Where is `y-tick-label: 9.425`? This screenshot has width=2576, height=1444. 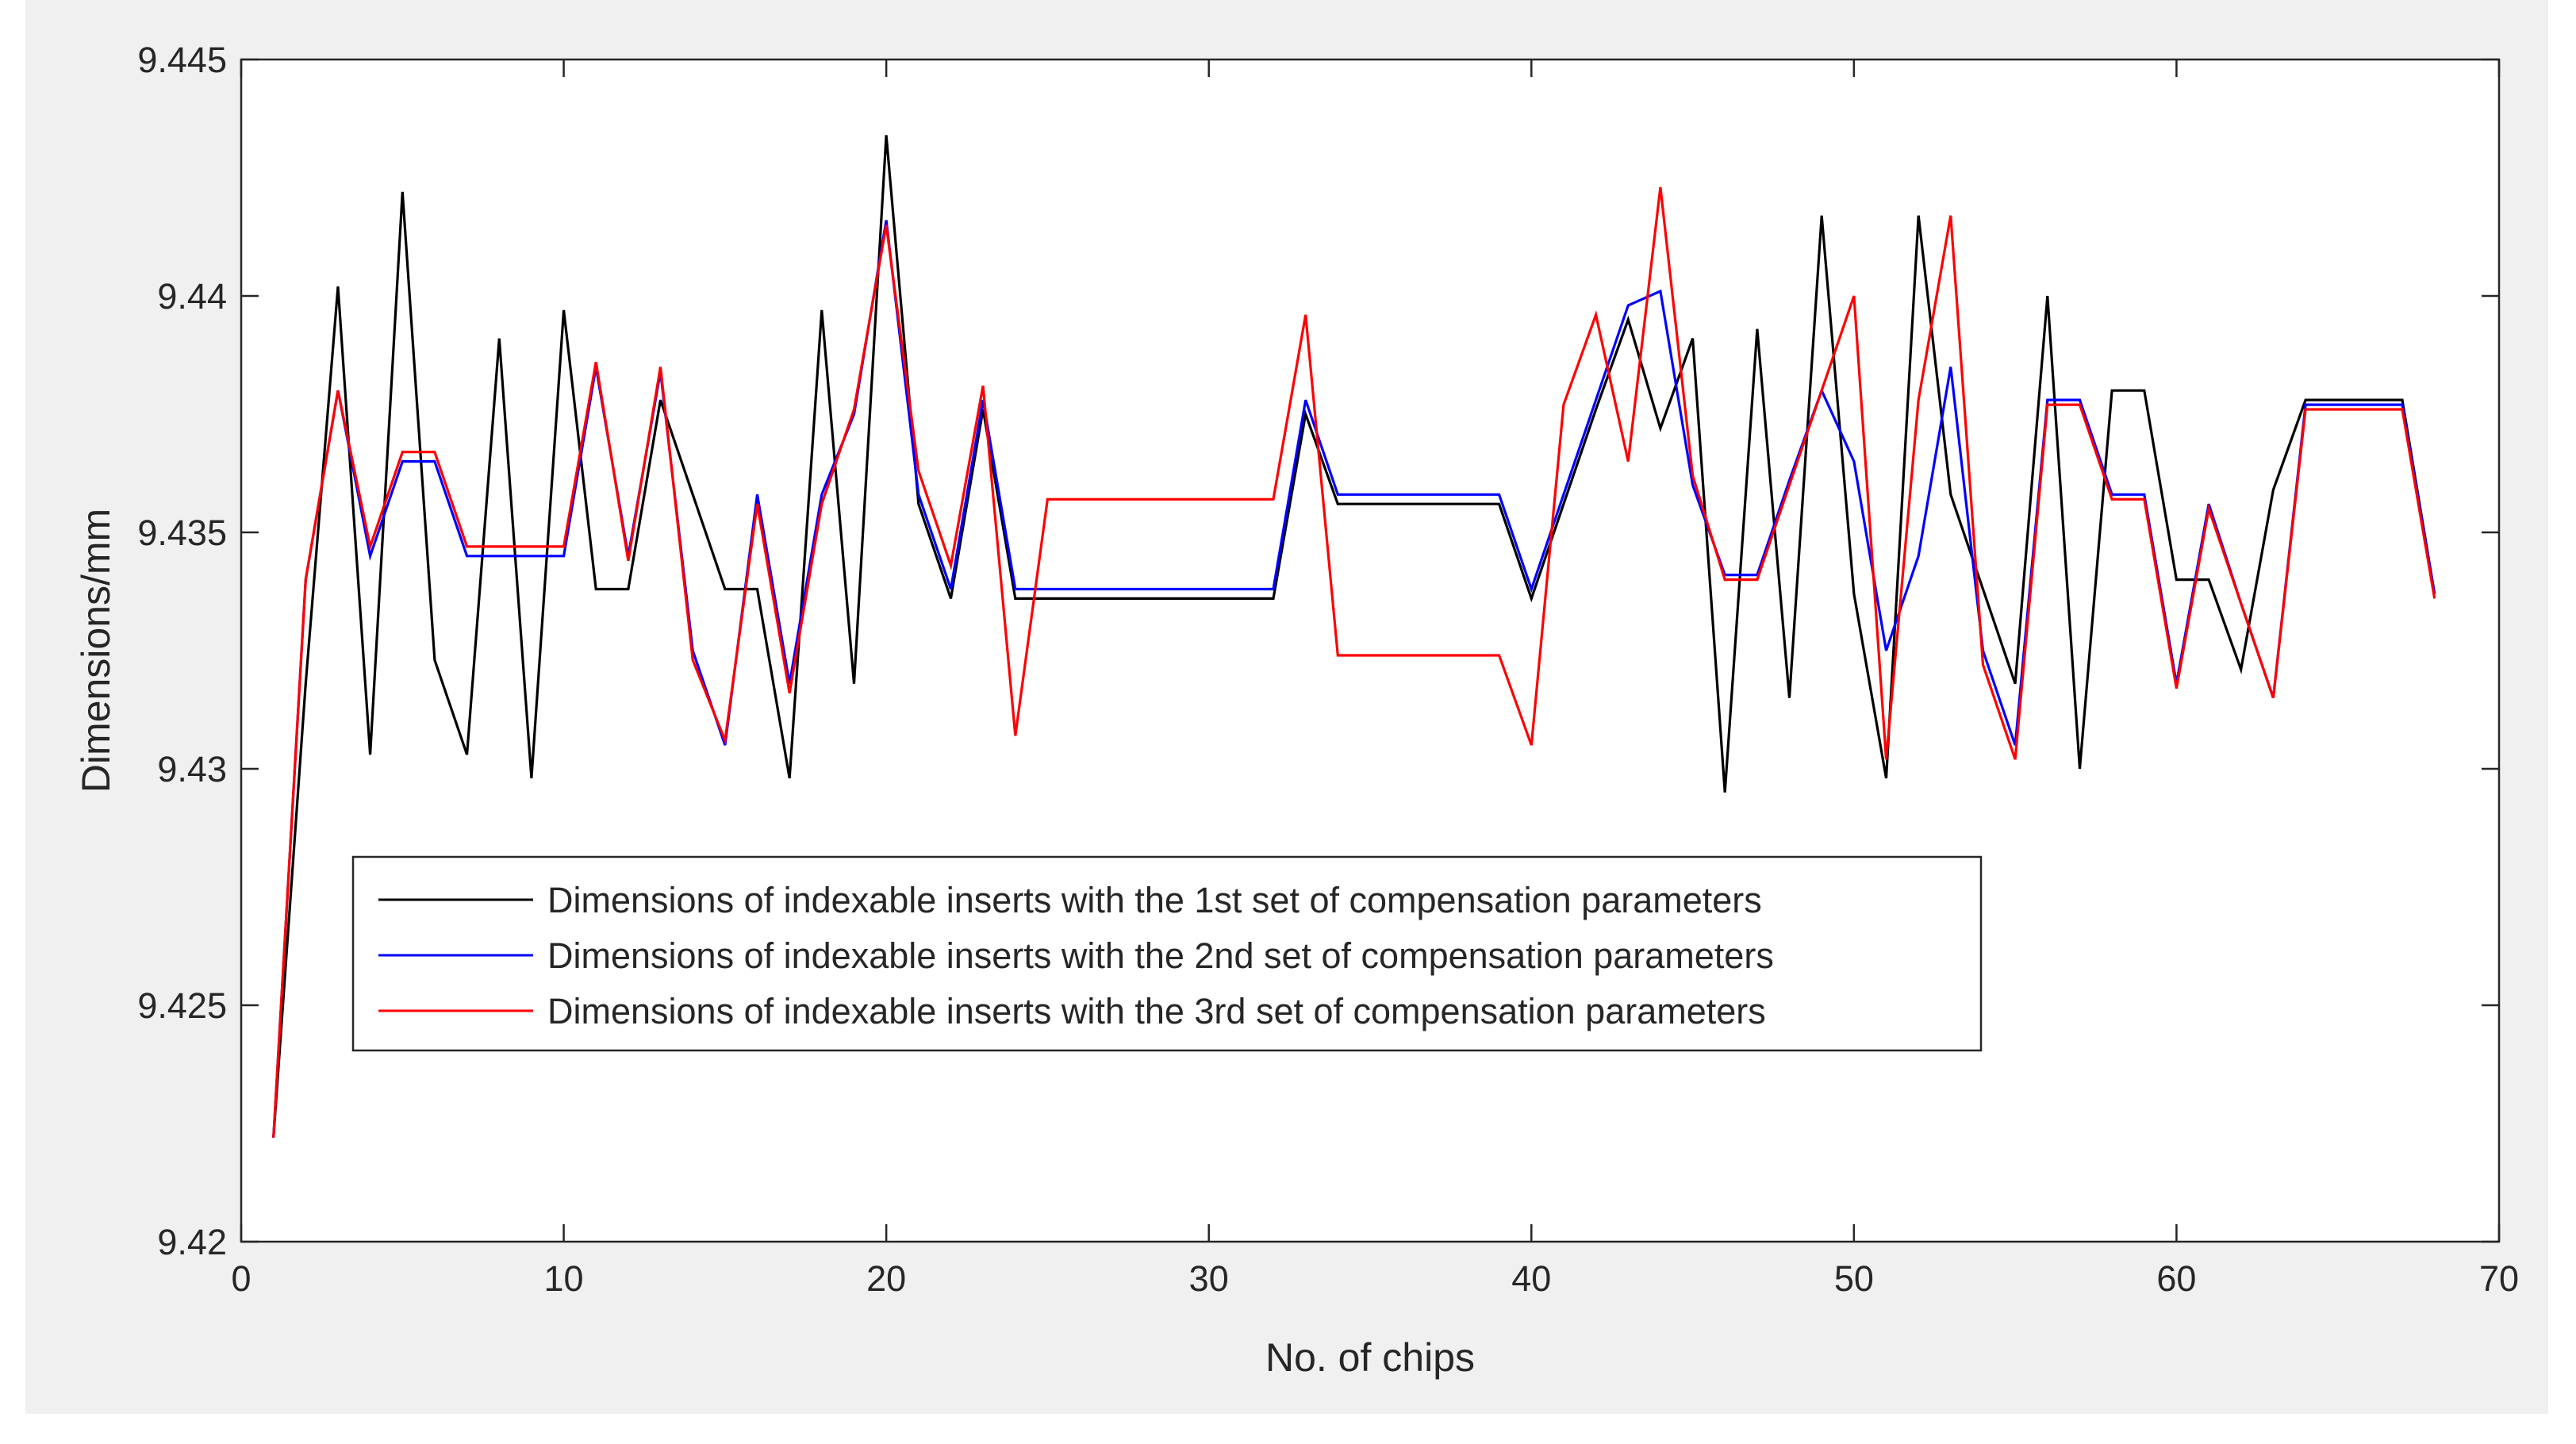 y-tick-label: 9.425 is located at coordinates (182, 1005).